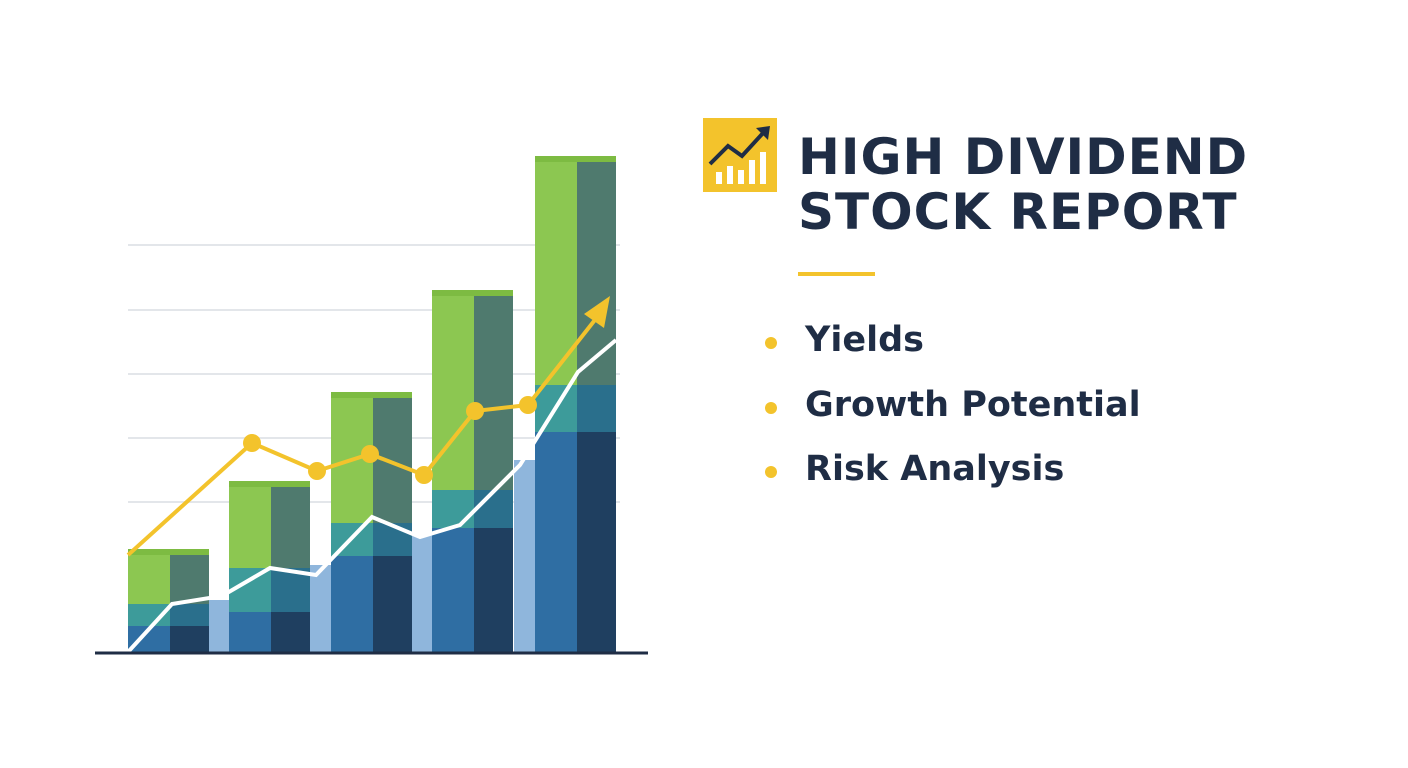 Image resolution: width=1408 pixels, height=768 pixels. I want to click on back-bars, so click(371, 556).